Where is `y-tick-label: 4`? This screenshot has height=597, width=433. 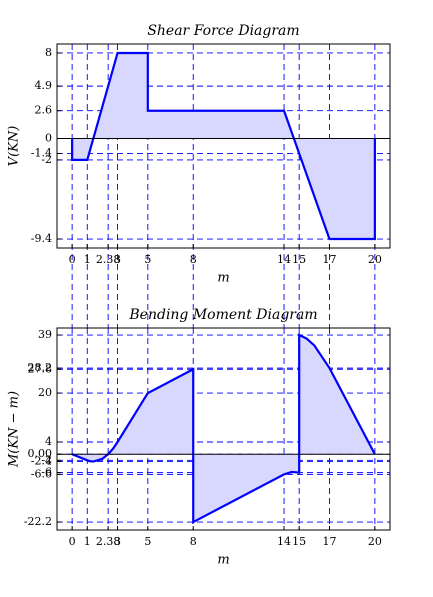
y-tick-label: 4 is located at coordinates (48, 441).